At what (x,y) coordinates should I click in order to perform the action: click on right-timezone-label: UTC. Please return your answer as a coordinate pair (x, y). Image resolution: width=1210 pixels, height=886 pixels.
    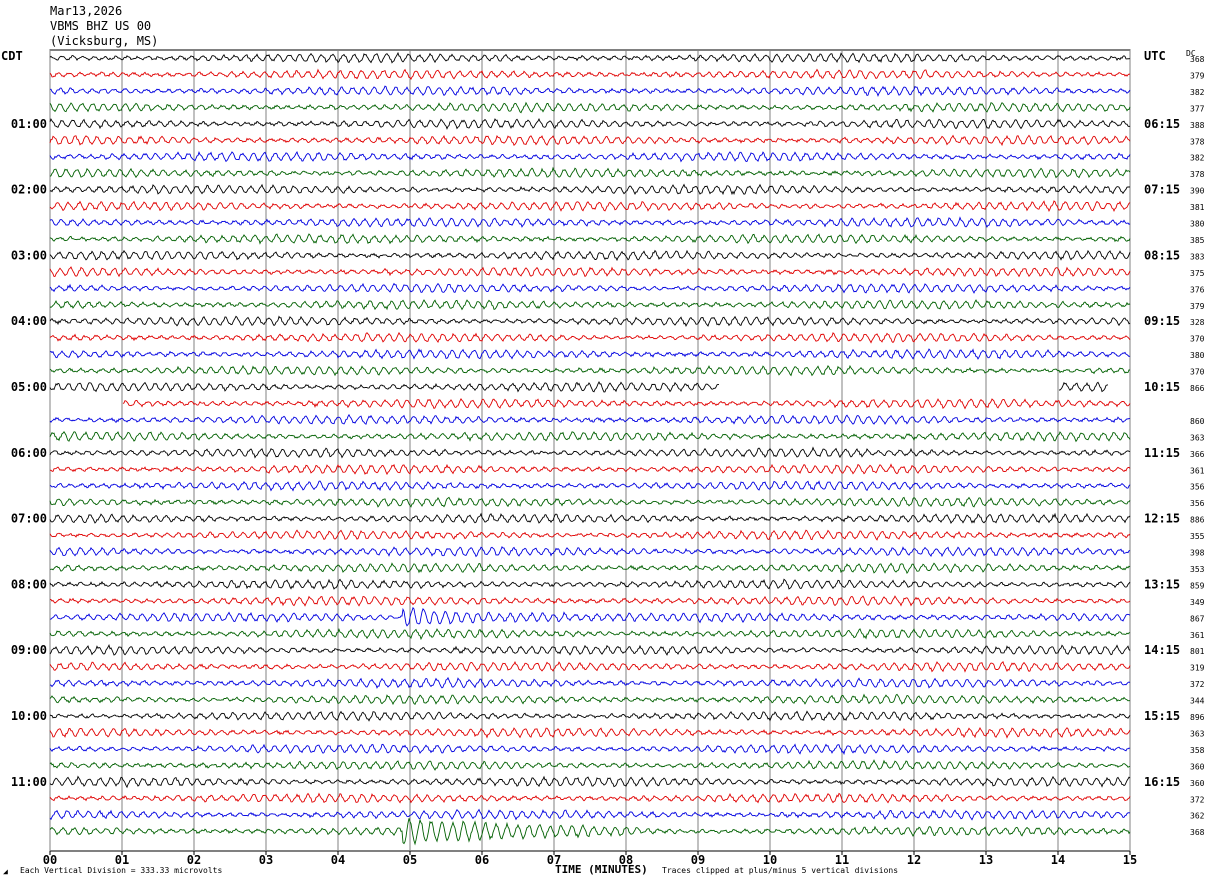
    Looking at the image, I should click on (1155, 56).